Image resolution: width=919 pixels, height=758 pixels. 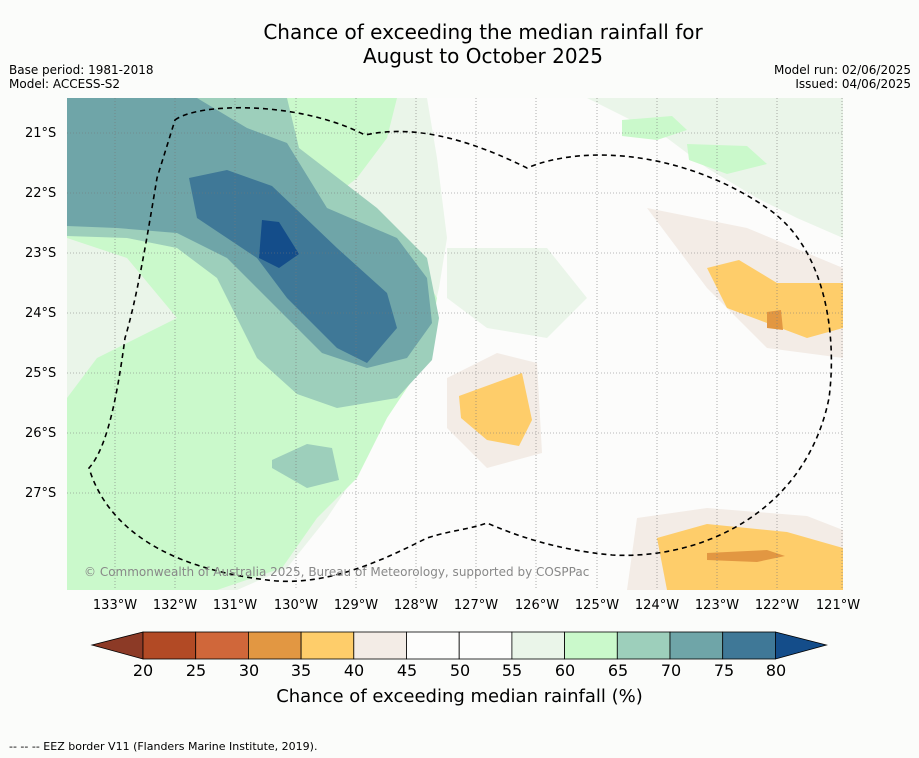 I want to click on region-35-east, so click(x=775, y=320).